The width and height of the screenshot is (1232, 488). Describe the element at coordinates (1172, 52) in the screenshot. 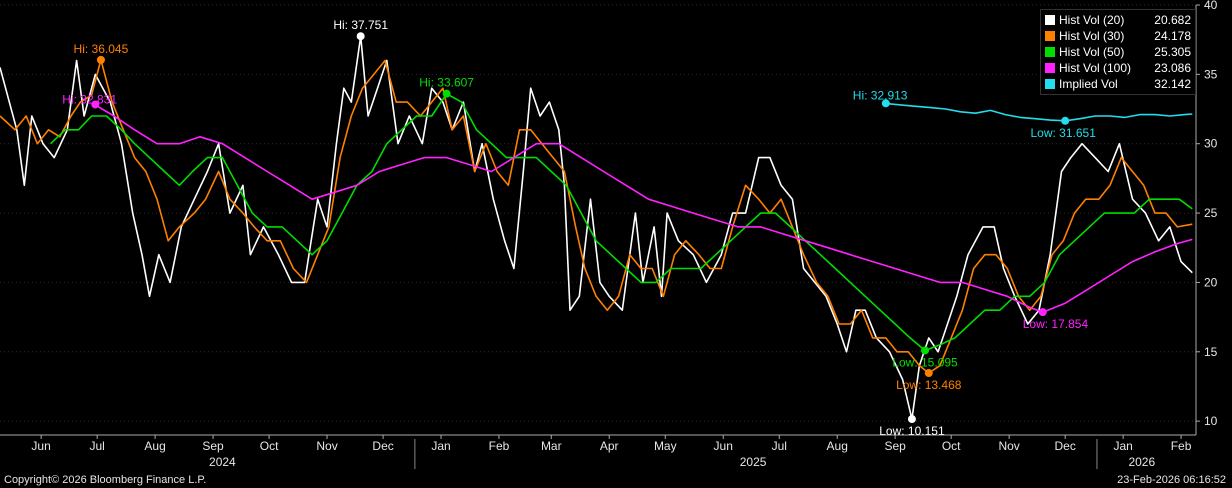

I see `legend-value: 25.305` at that location.